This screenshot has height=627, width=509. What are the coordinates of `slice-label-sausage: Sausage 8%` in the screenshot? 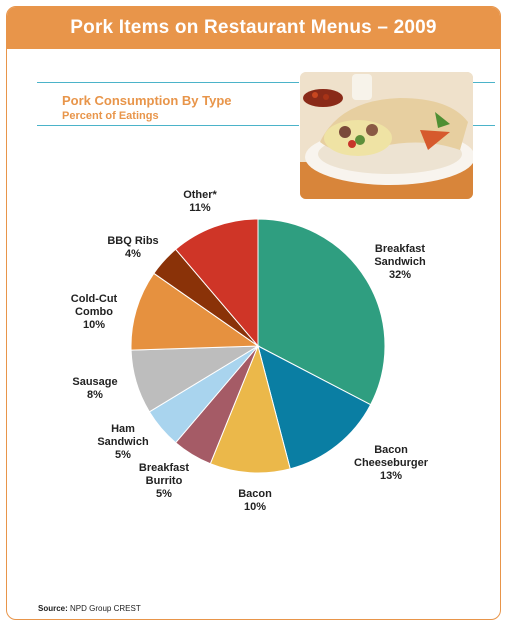 It's located at (94, 388).